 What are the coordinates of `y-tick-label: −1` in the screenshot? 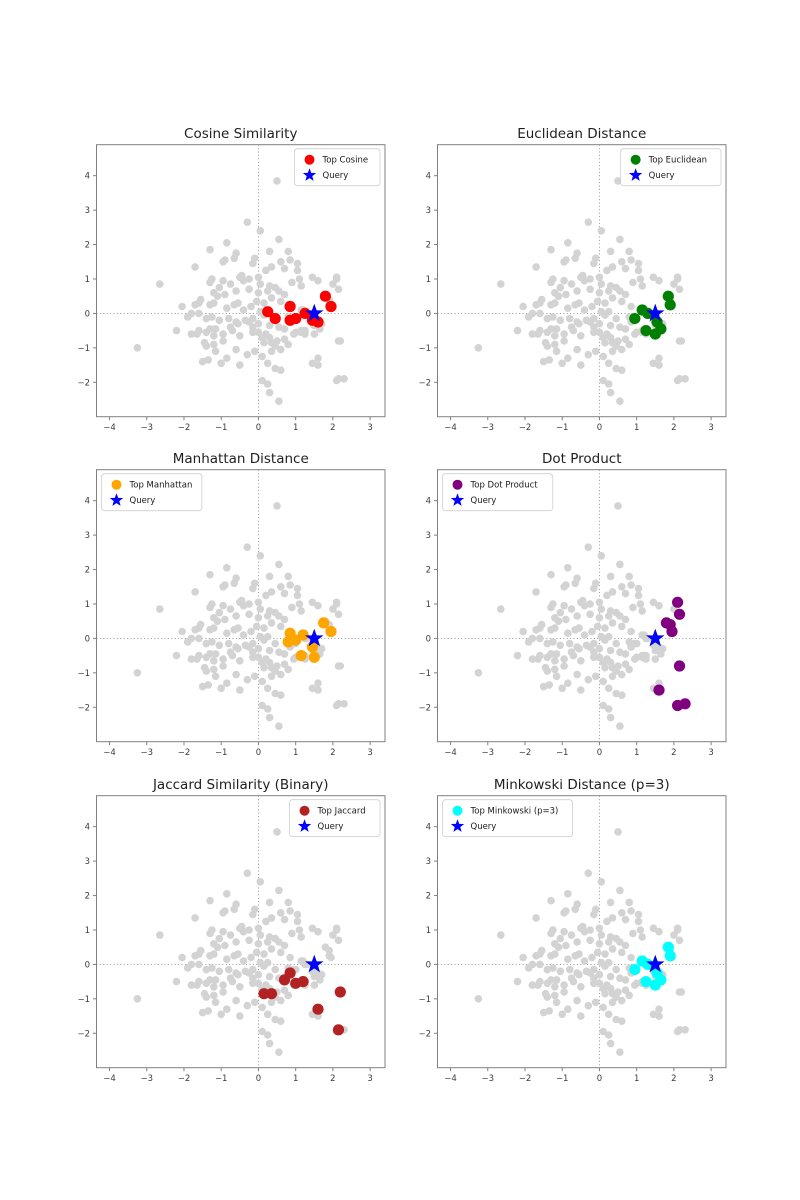 It's located at (424, 674).